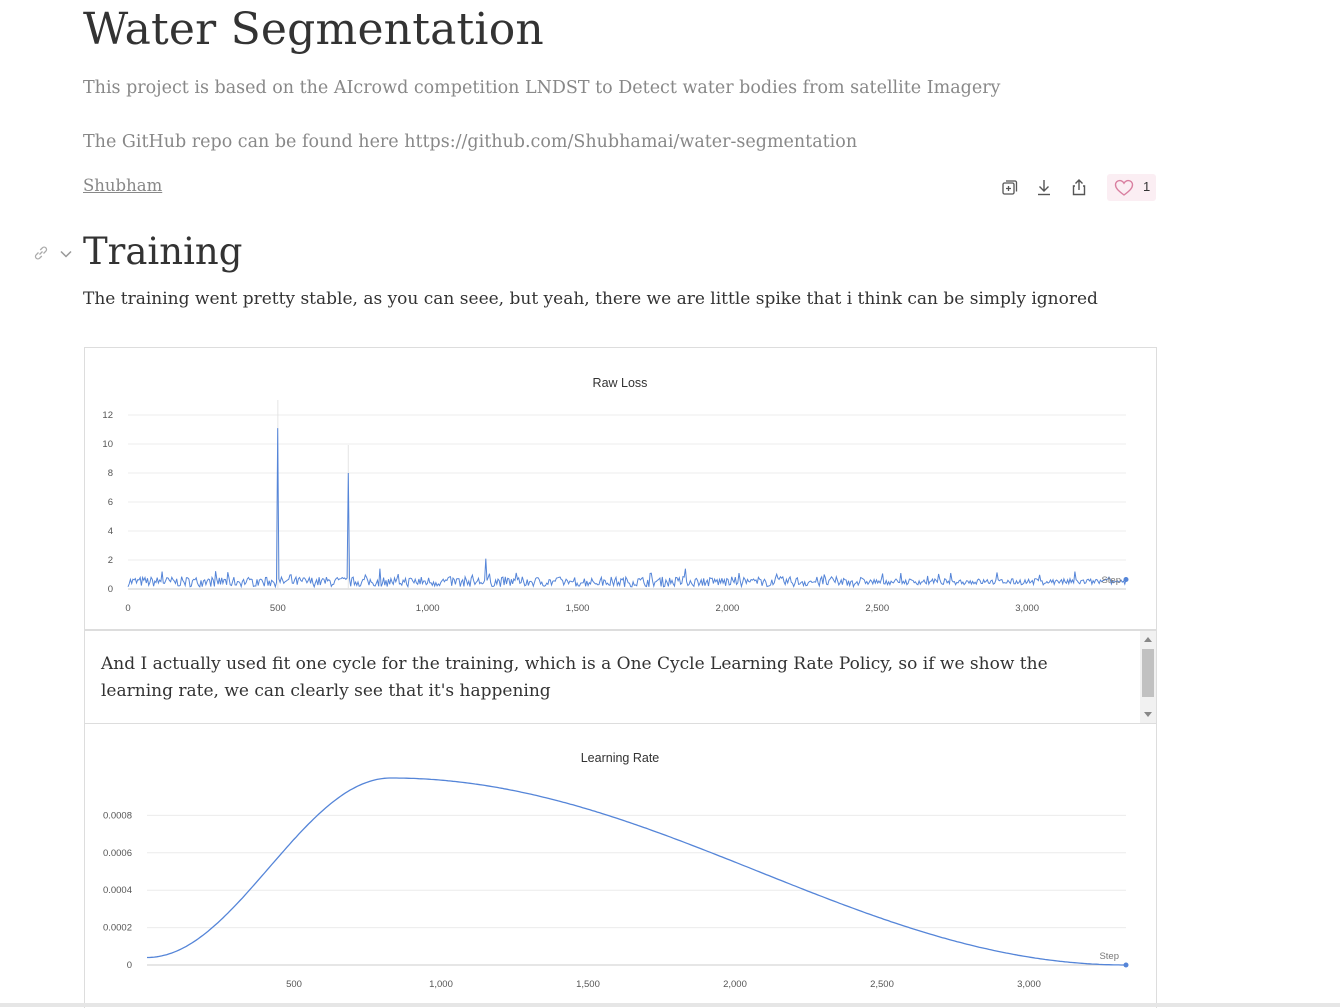  I want to click on report-actions: 1, so click(1076, 187).